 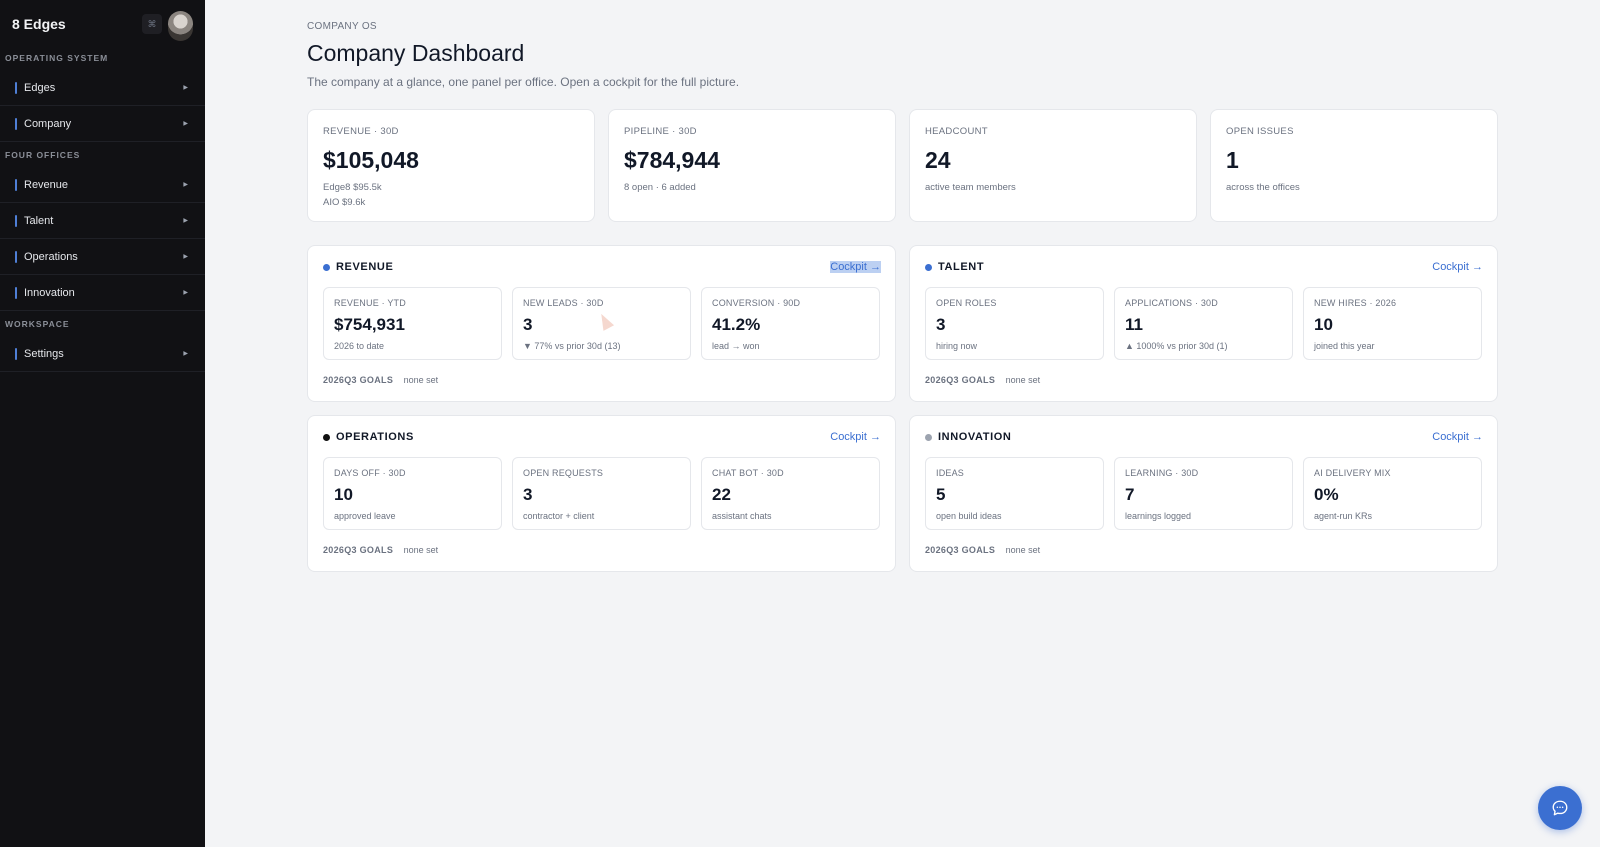 I want to click on metric-card: CHAT BOT · 30D 22 assistant chats, so click(x=790, y=493).